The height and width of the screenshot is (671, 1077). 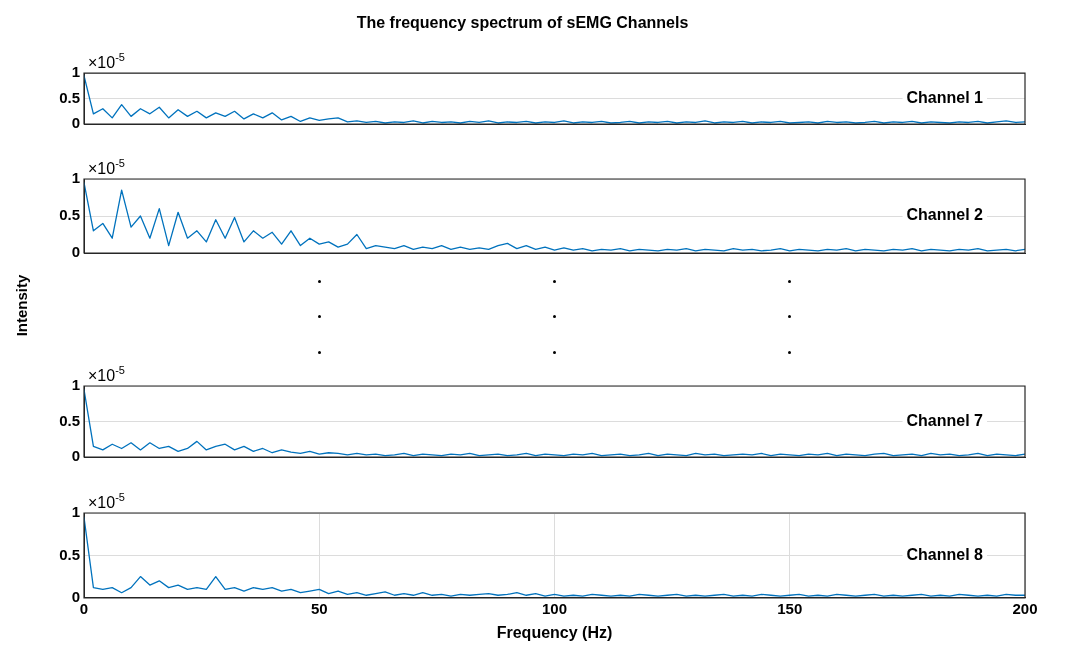 I want to click on chart-title: The frequency spectrum of sEMG Channels, so click(x=522, y=23).